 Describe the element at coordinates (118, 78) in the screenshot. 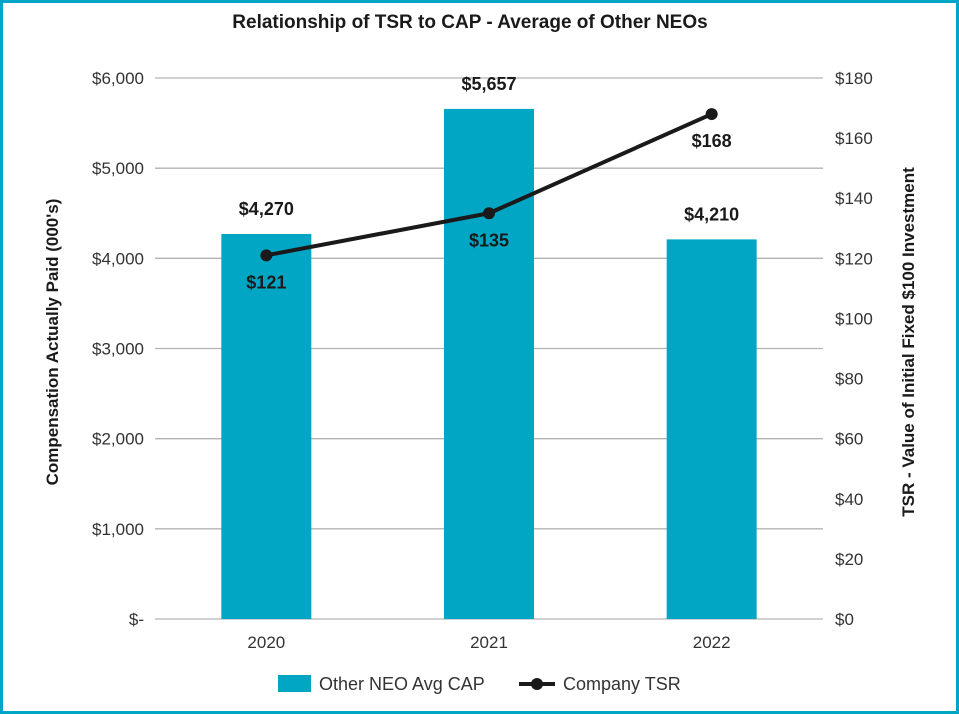

I see `y-left-tick-label: $6,000` at that location.